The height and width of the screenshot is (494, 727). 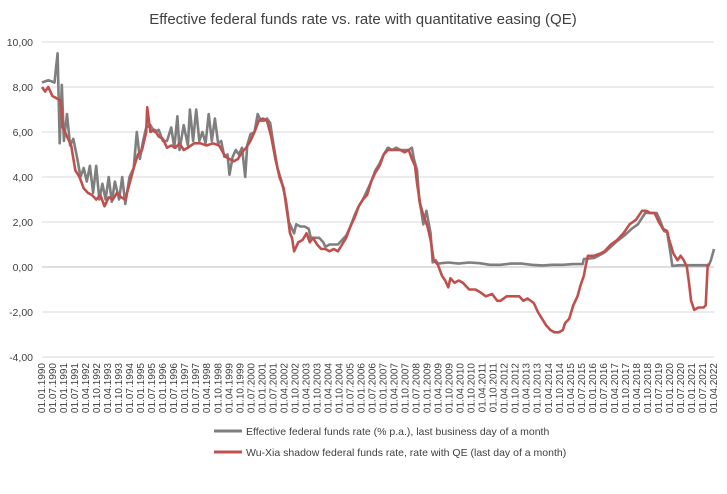 I want to click on x-tick-label: 01.10.2011, so click(x=494, y=388).